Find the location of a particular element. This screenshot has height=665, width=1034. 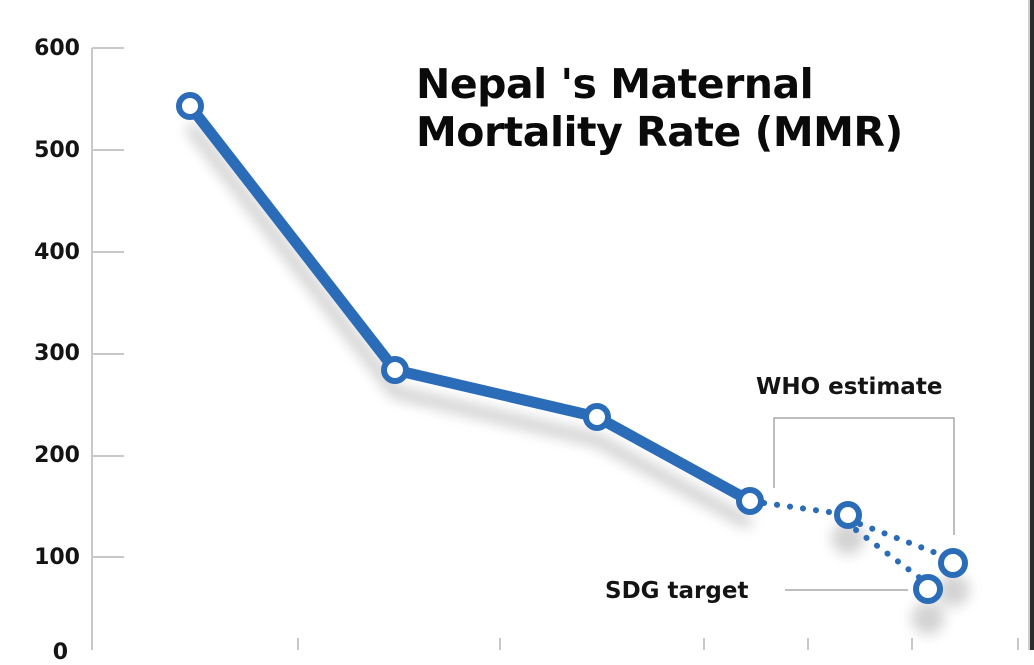

y-tick-500: 500 is located at coordinates (57, 150).